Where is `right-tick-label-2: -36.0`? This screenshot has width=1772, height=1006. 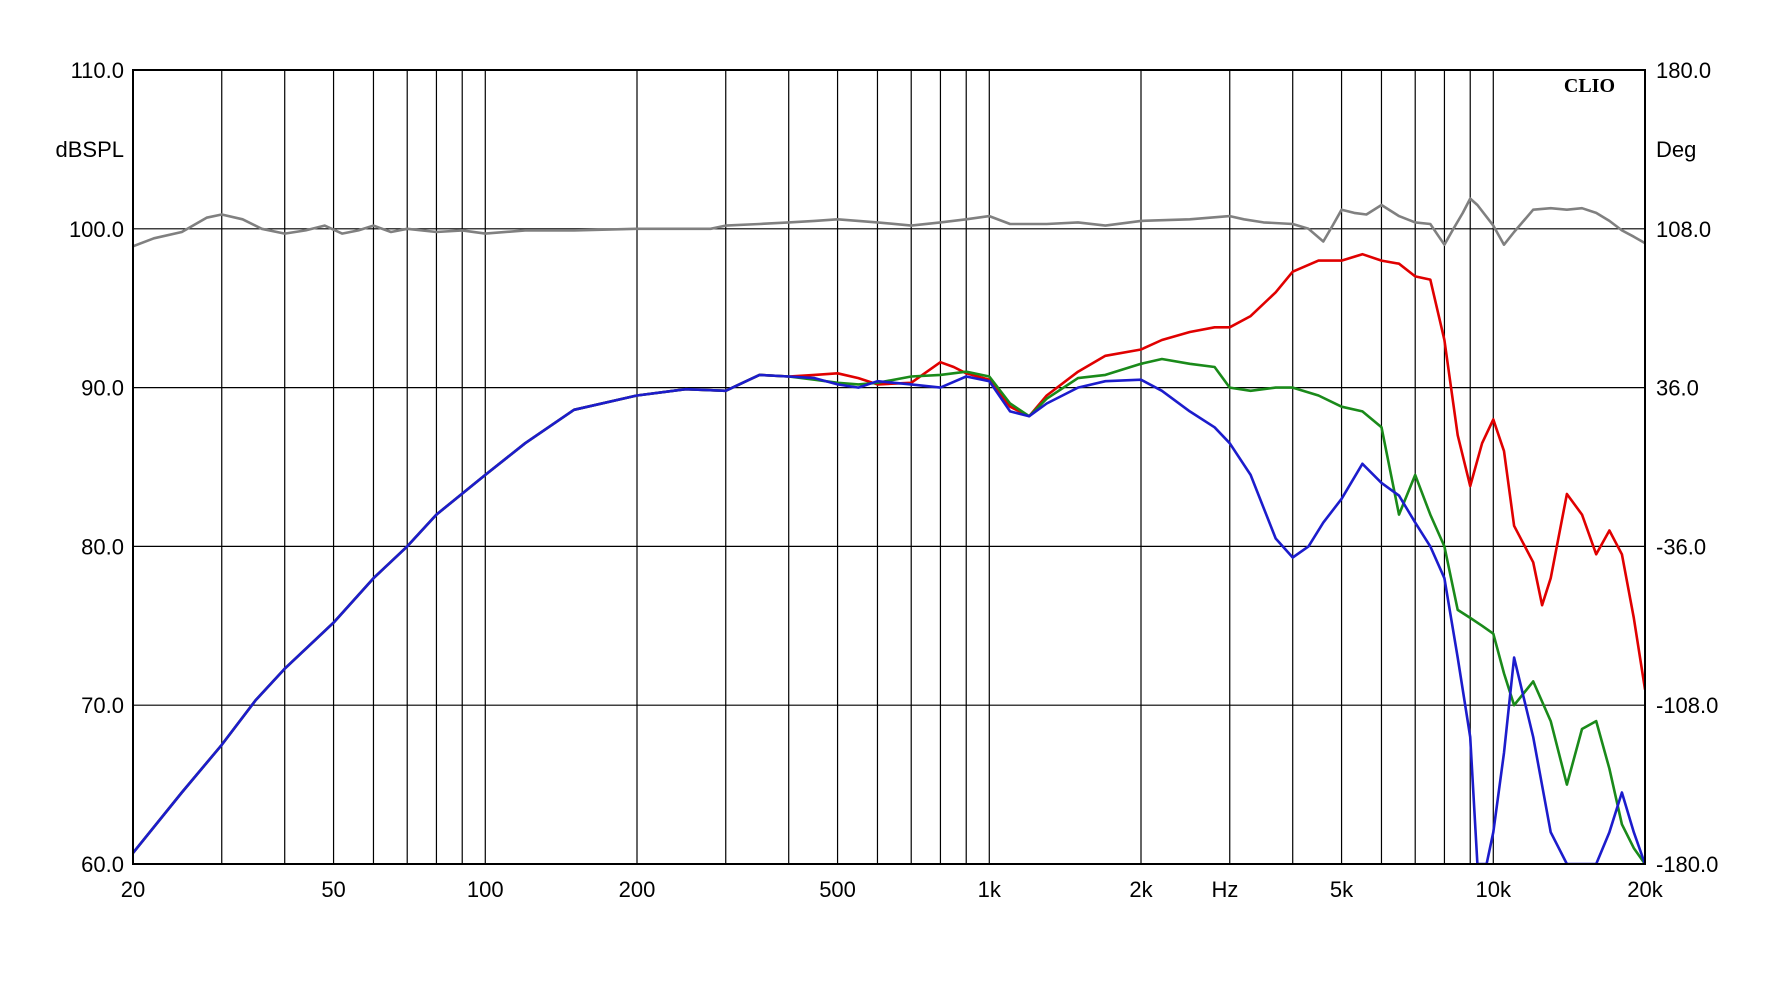 right-tick-label-2: -36.0 is located at coordinates (1681, 546).